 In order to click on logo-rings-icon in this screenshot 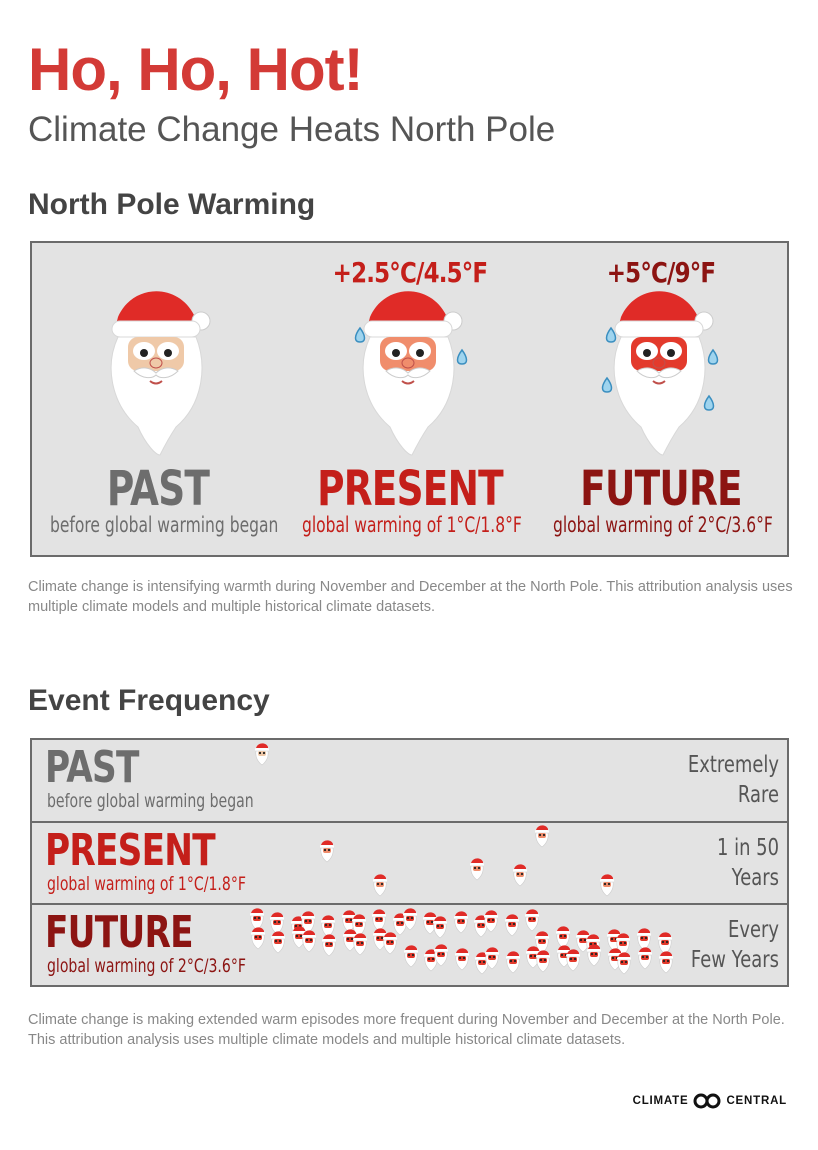, I will do `click(707, 1101)`.